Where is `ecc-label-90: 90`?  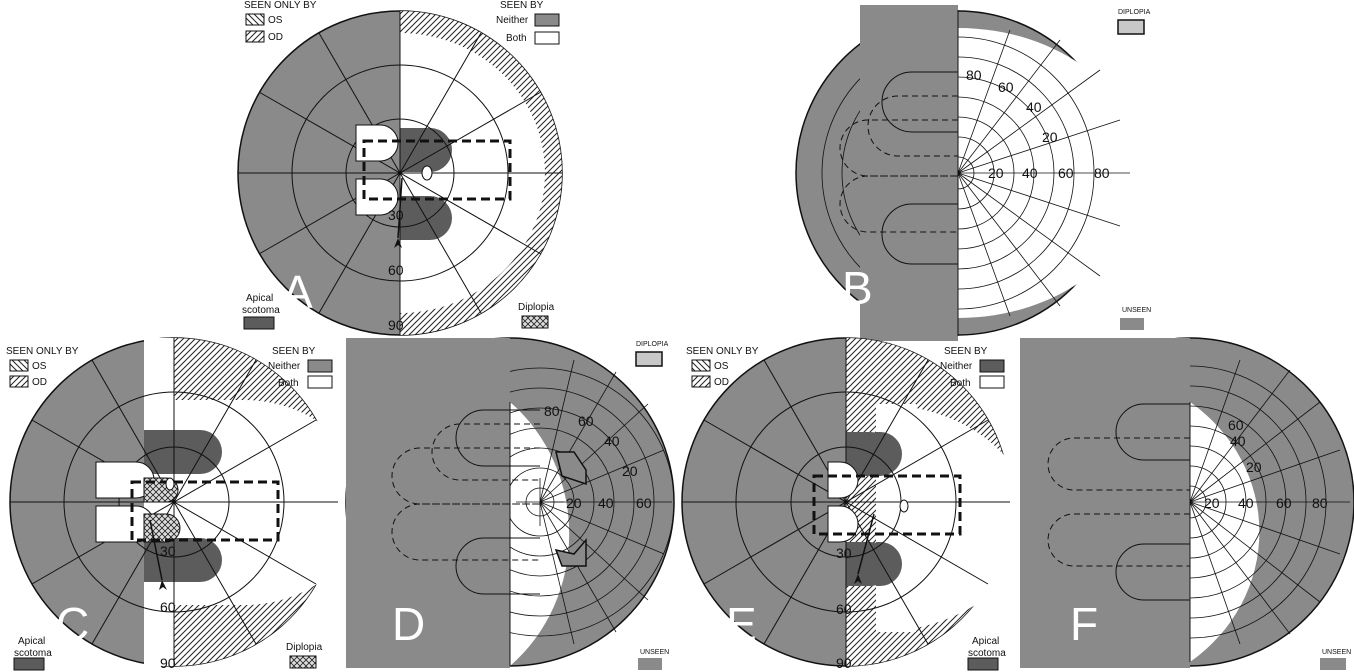 ecc-label-90: 90 is located at coordinates (396, 325).